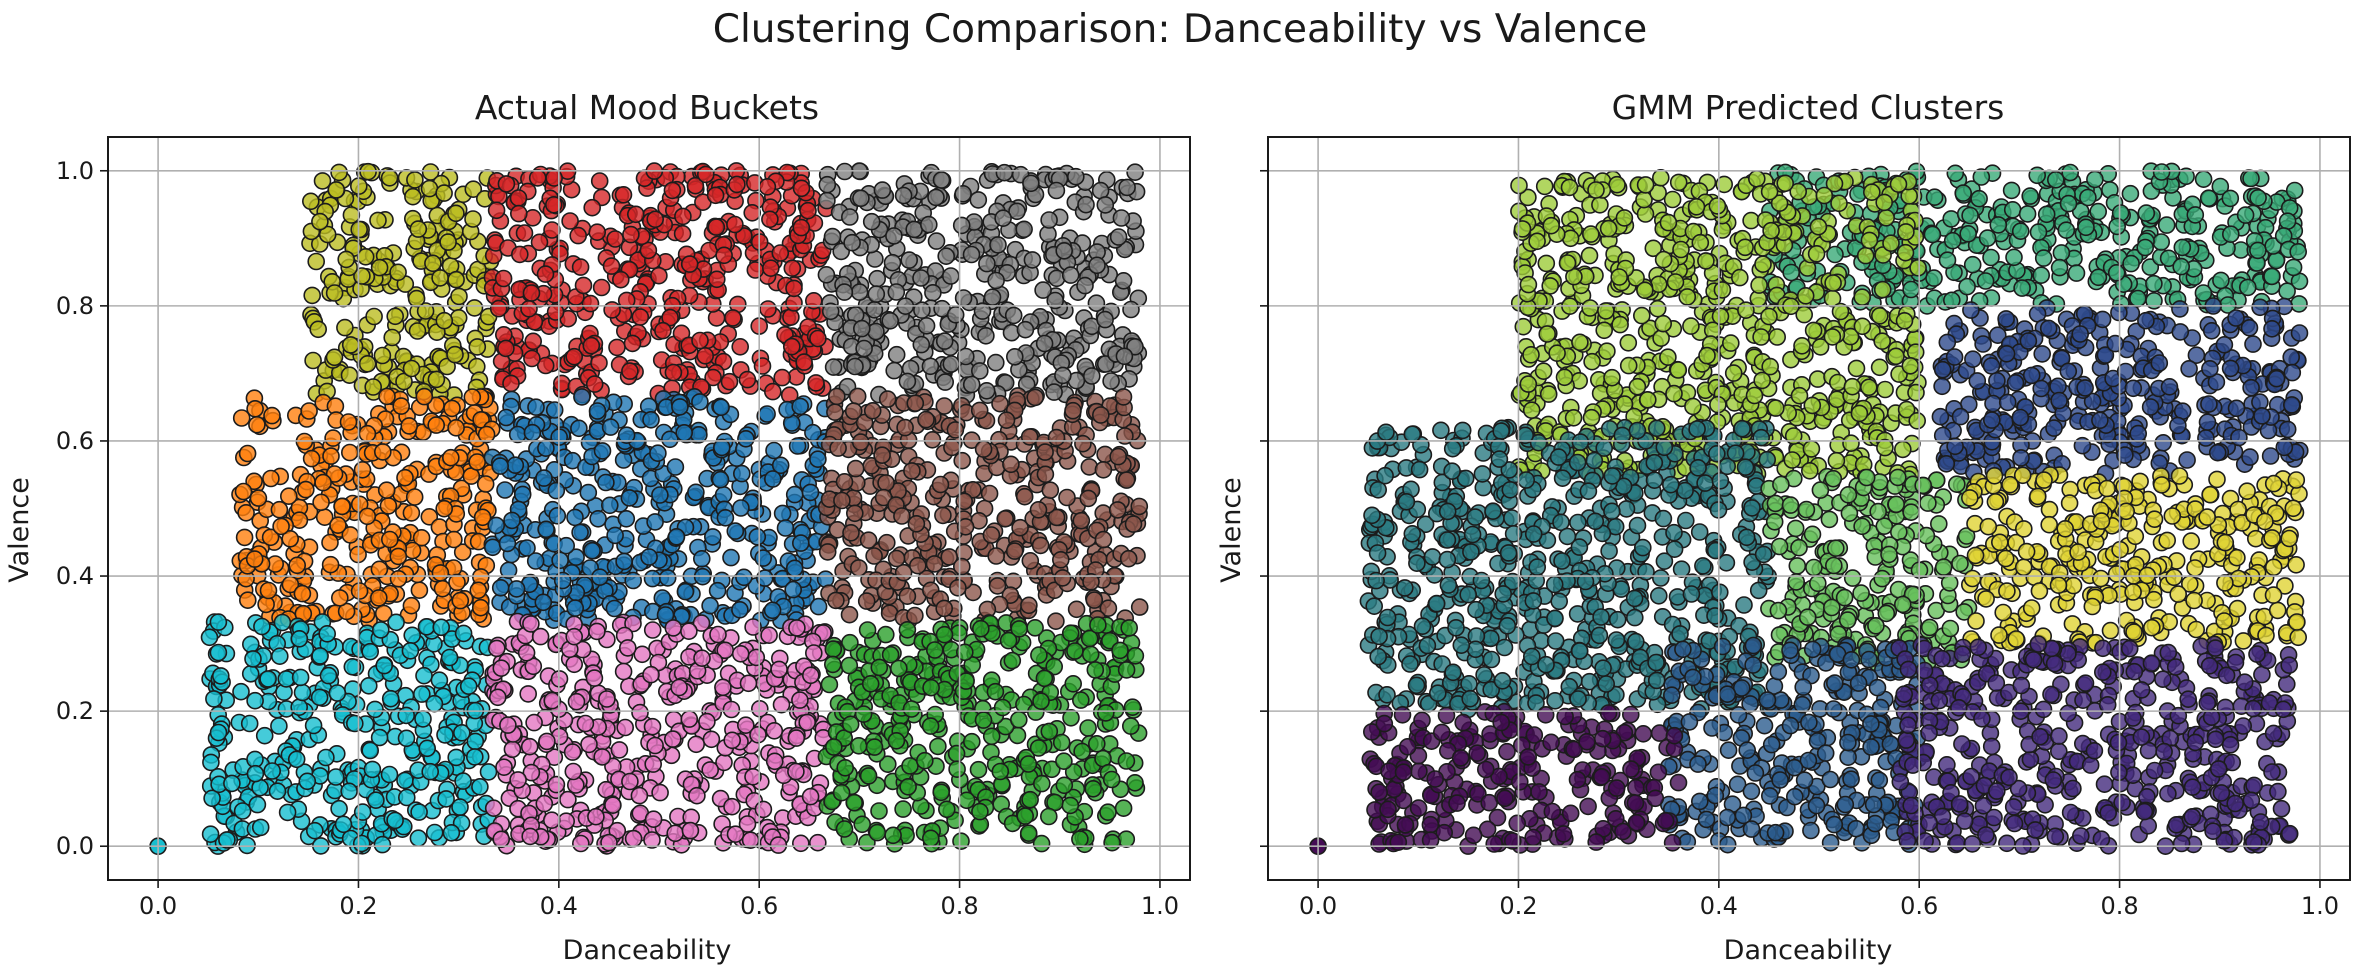 Image resolution: width=2361 pixels, height=967 pixels. What do you see at coordinates (349, 734) in the screenshot?
I see `cluster-7-points` at bounding box center [349, 734].